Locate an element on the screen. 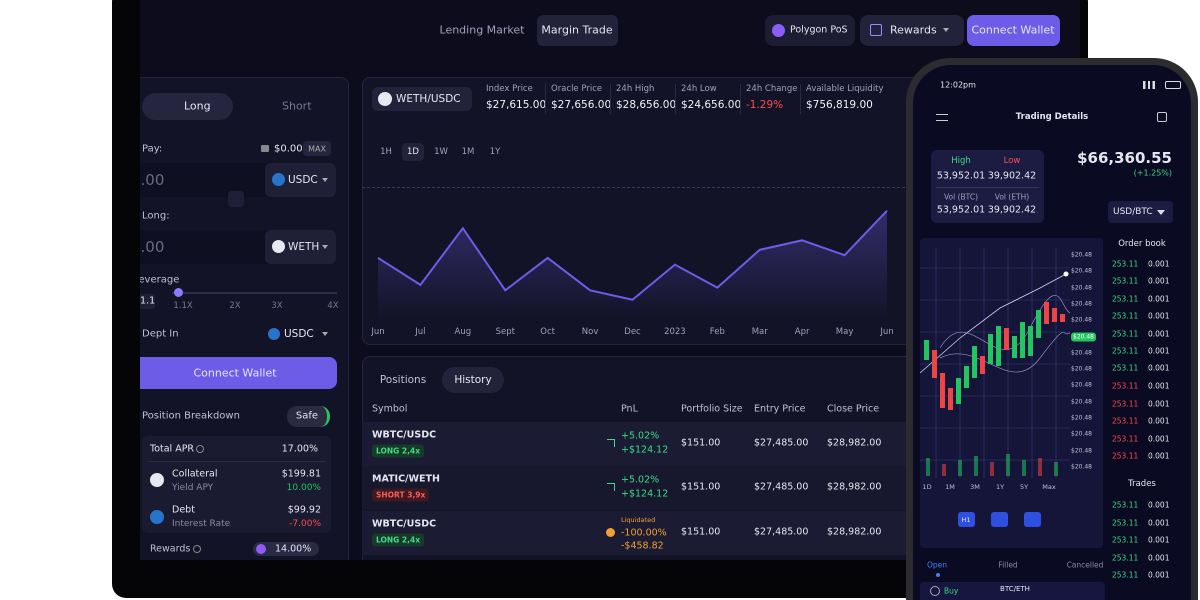  input-value: 0.00 is located at coordinates (152, 247).